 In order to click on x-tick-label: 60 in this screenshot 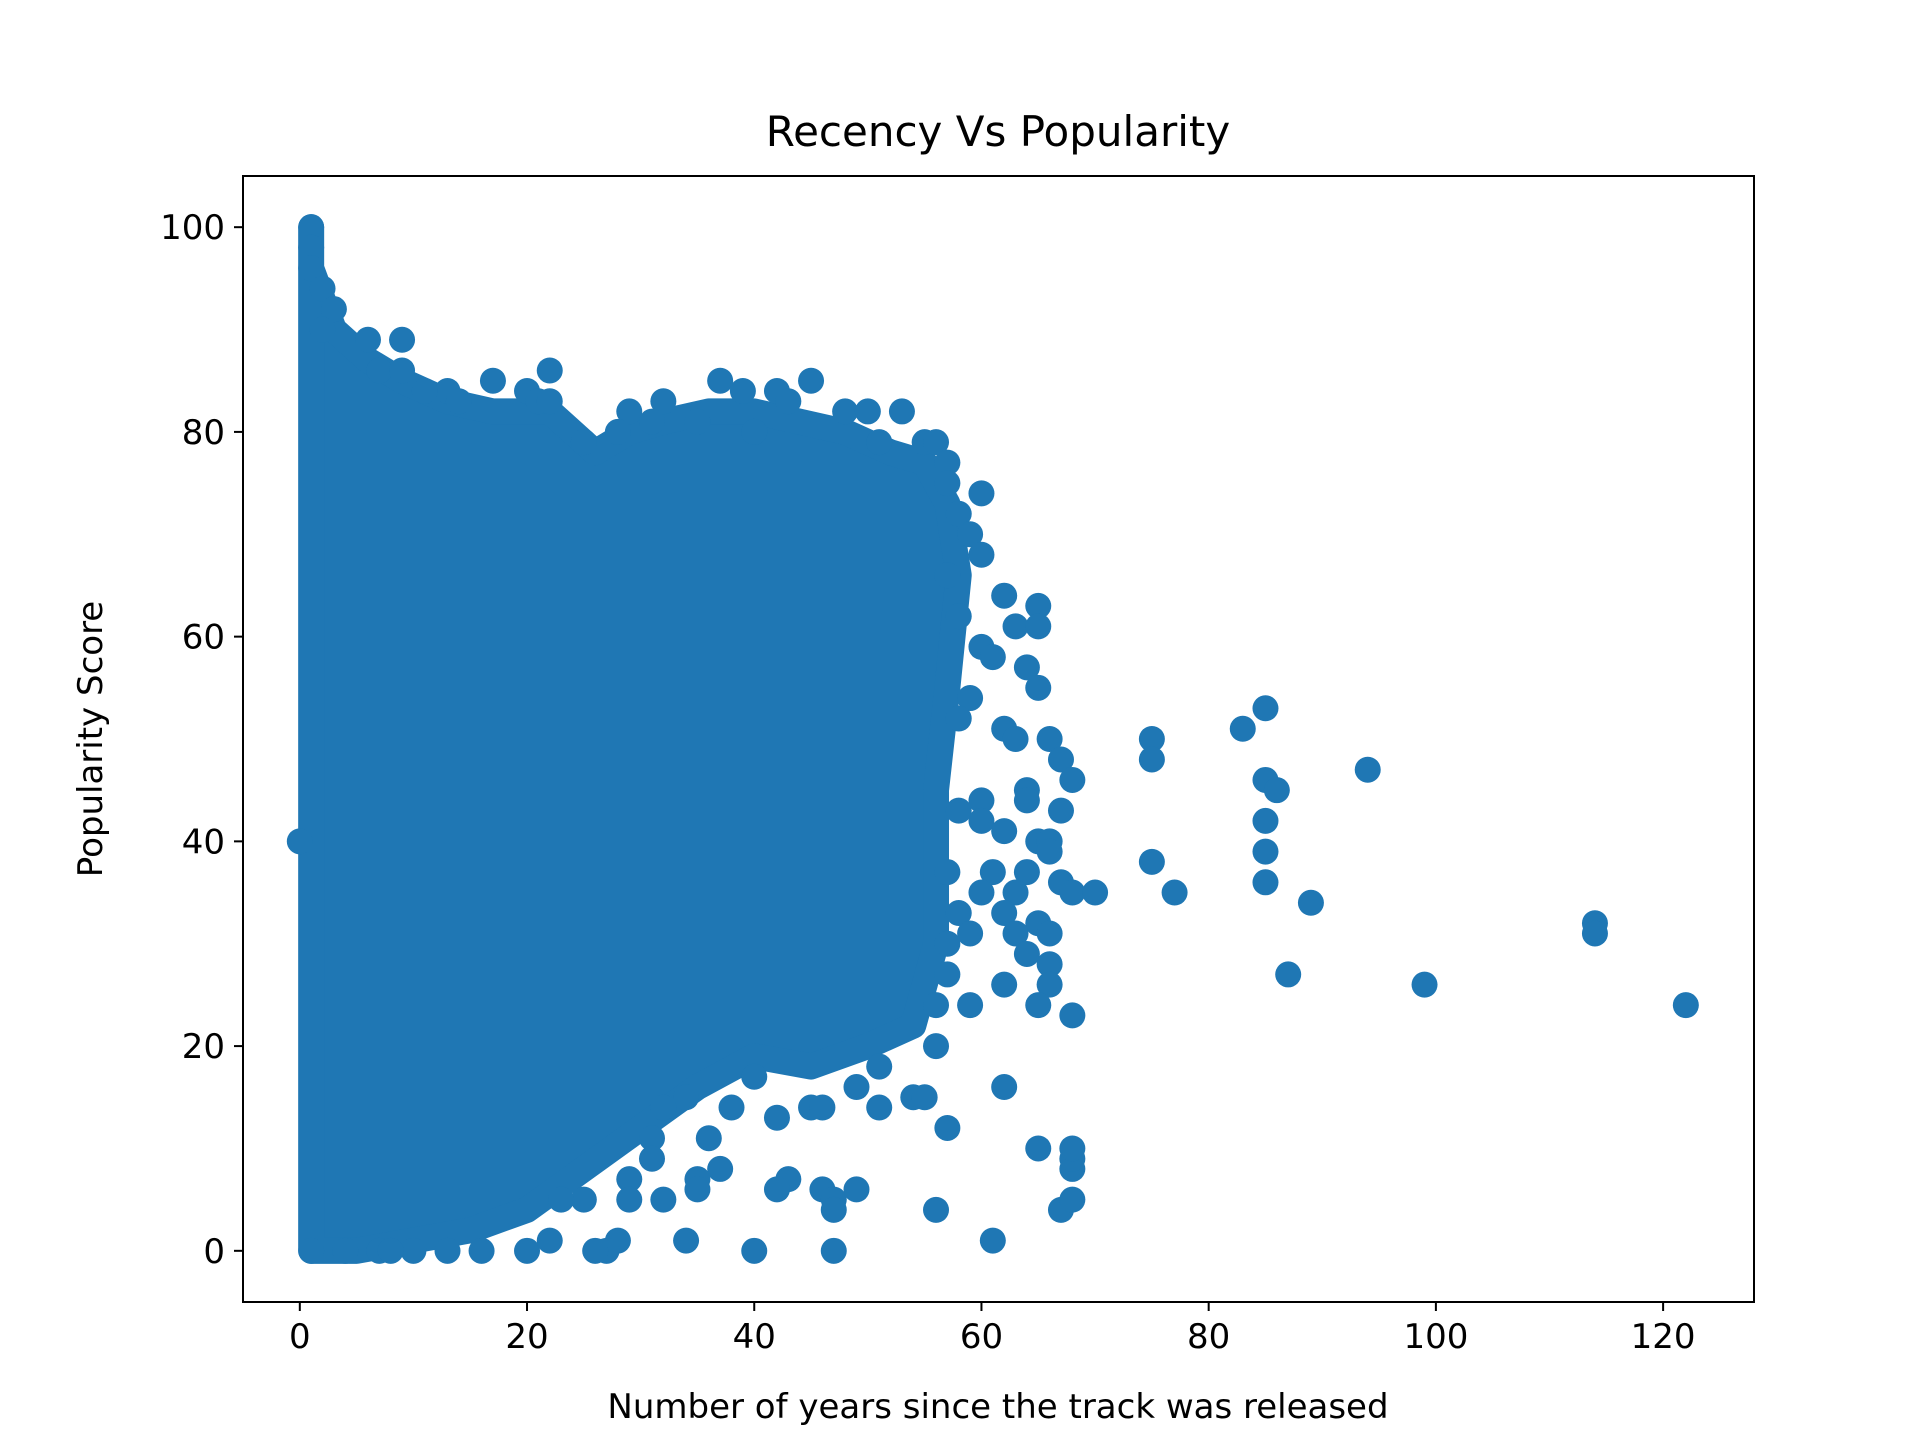, I will do `click(981, 1337)`.